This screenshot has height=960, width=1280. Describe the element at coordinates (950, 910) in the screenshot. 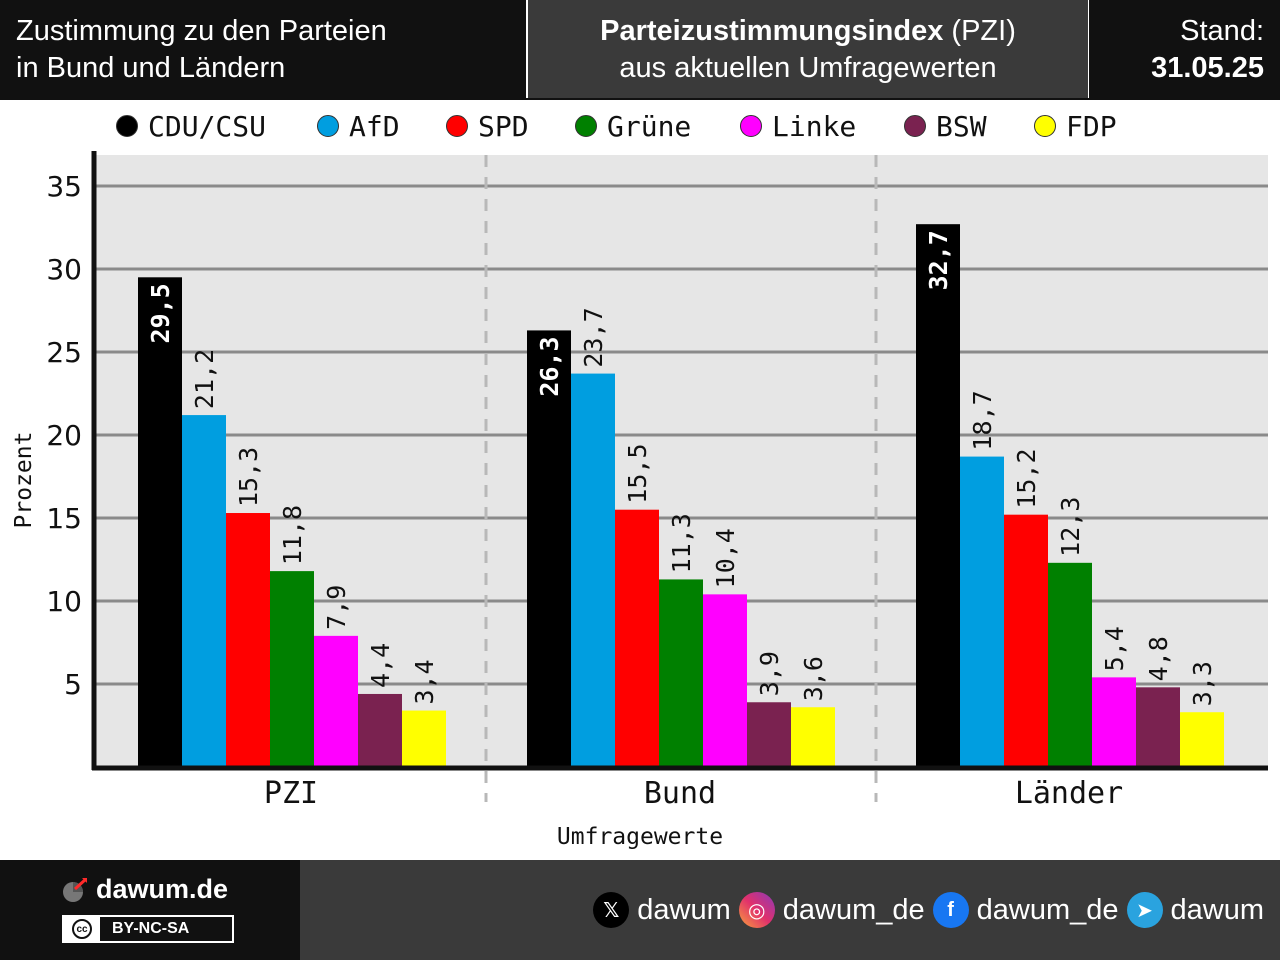

I see `facebook-icon: f` at that location.